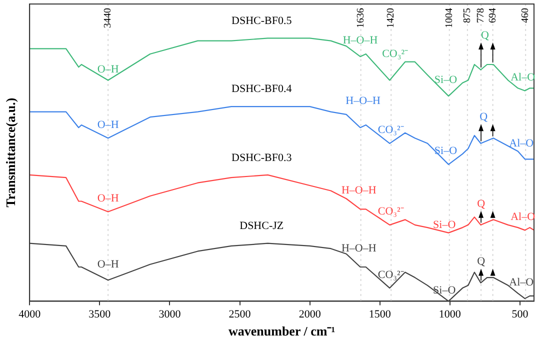 This screenshot has width=550, height=344. Describe the element at coordinates (449, 18) in the screenshot. I see `ref-line-label: 1004` at that location.